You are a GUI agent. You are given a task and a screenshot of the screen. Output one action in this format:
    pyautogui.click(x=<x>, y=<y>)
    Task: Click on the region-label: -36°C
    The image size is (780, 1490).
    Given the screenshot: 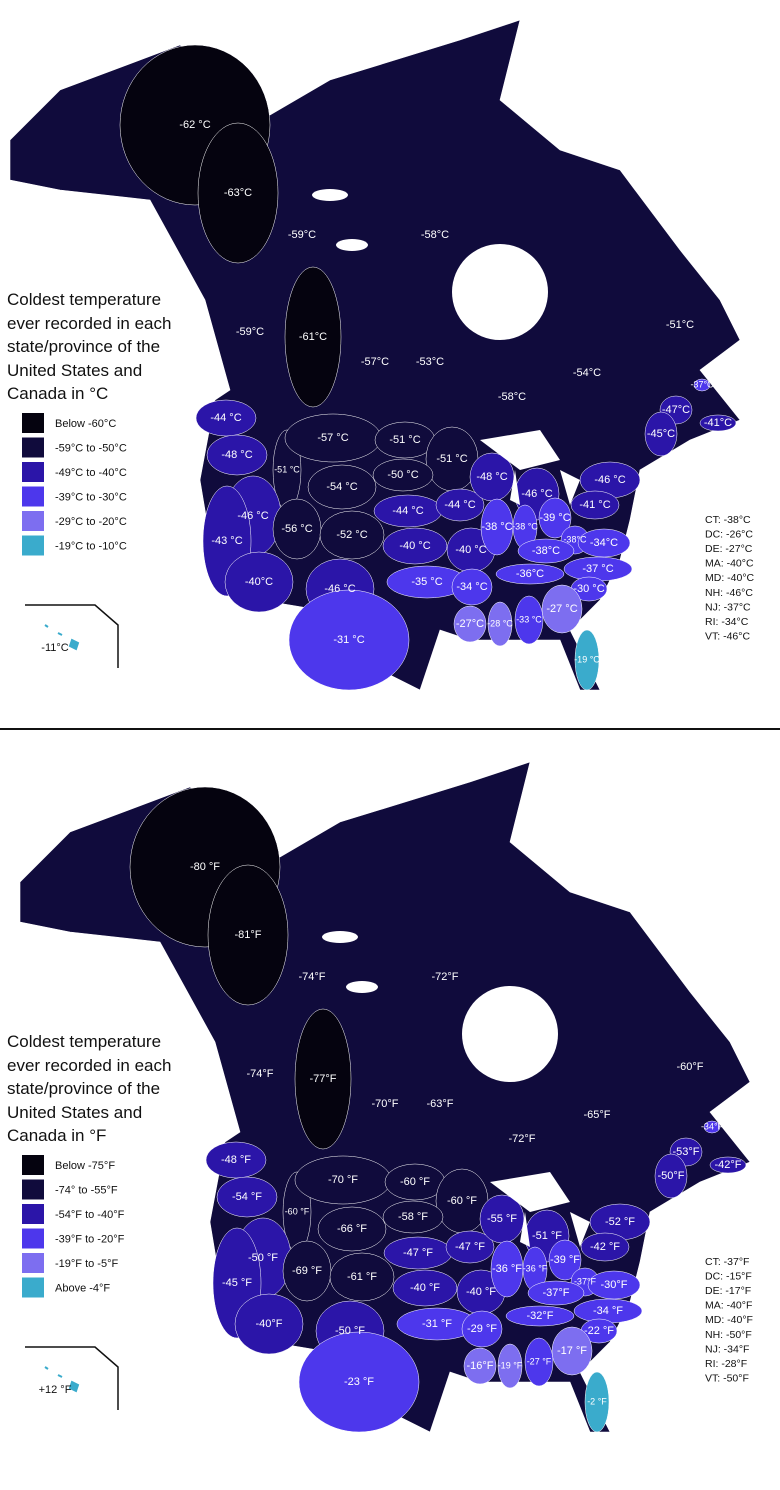 What is the action you would take?
    pyautogui.click(x=530, y=574)
    